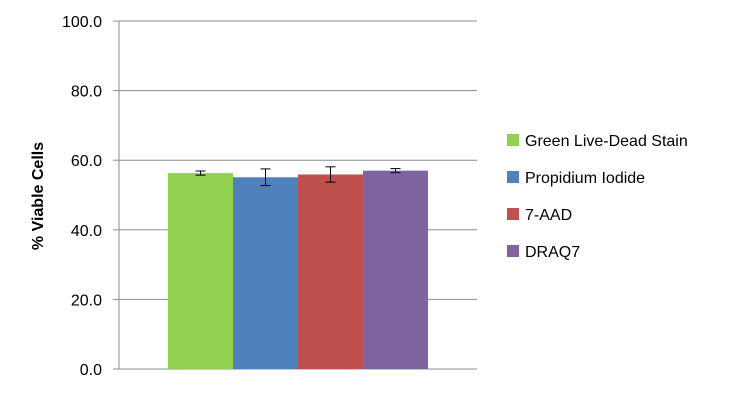 The width and height of the screenshot is (740, 405). I want to click on legend-label: DRAQ7, so click(552, 252).